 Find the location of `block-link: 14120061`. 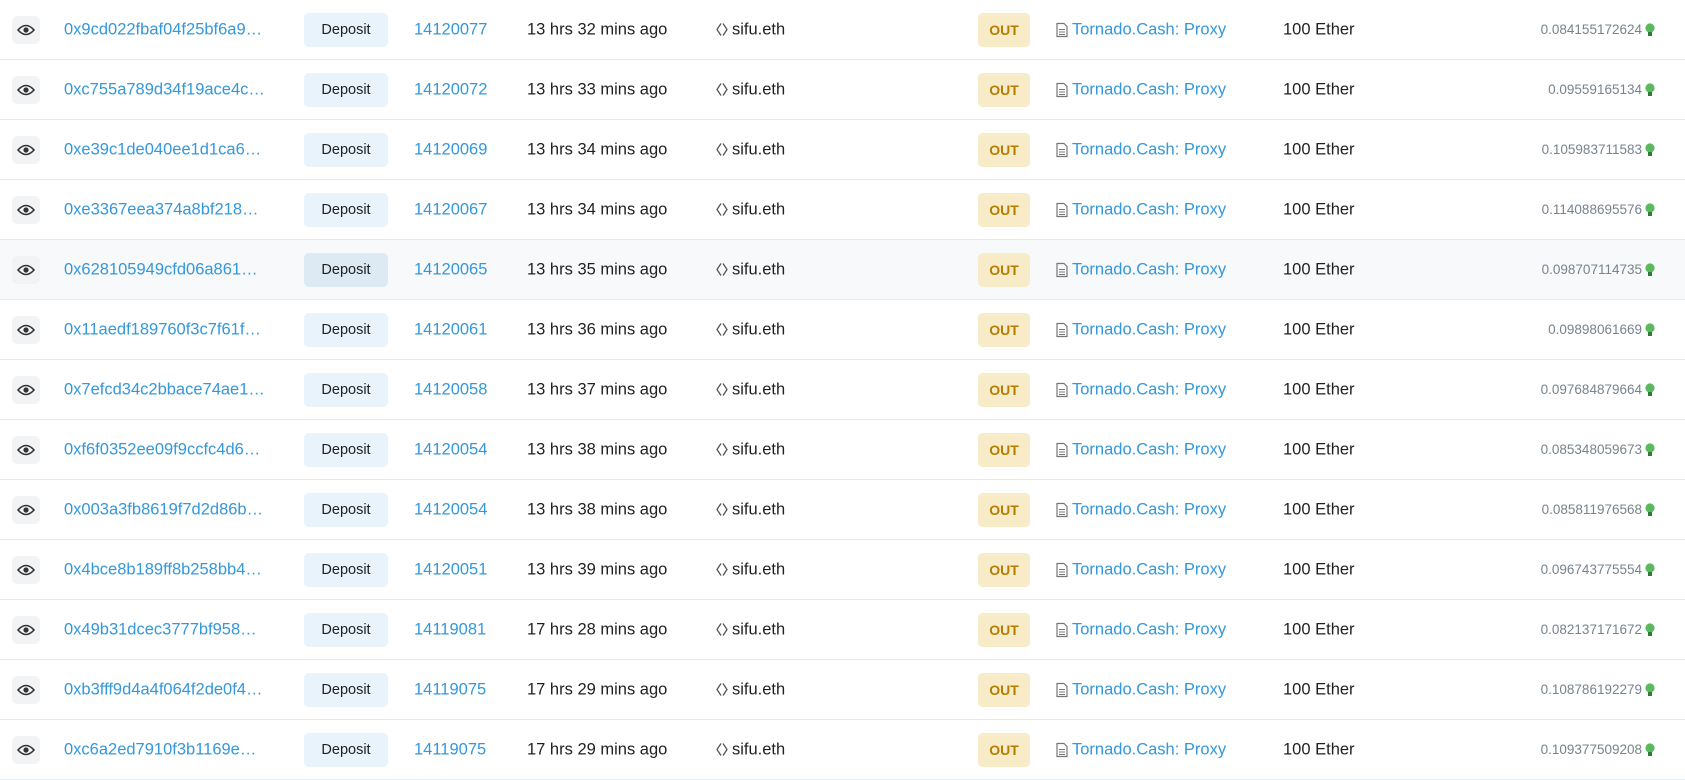

block-link: 14120061 is located at coordinates (451, 329).